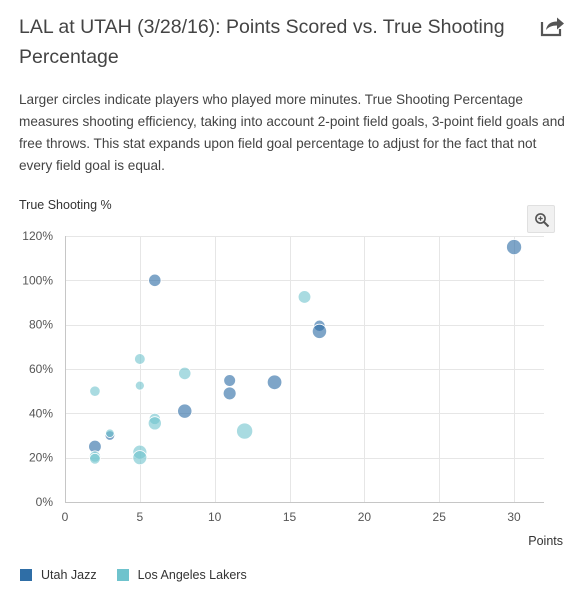 This screenshot has height=596, width=583. I want to click on legend-swatch-utah-jazz, so click(26, 575).